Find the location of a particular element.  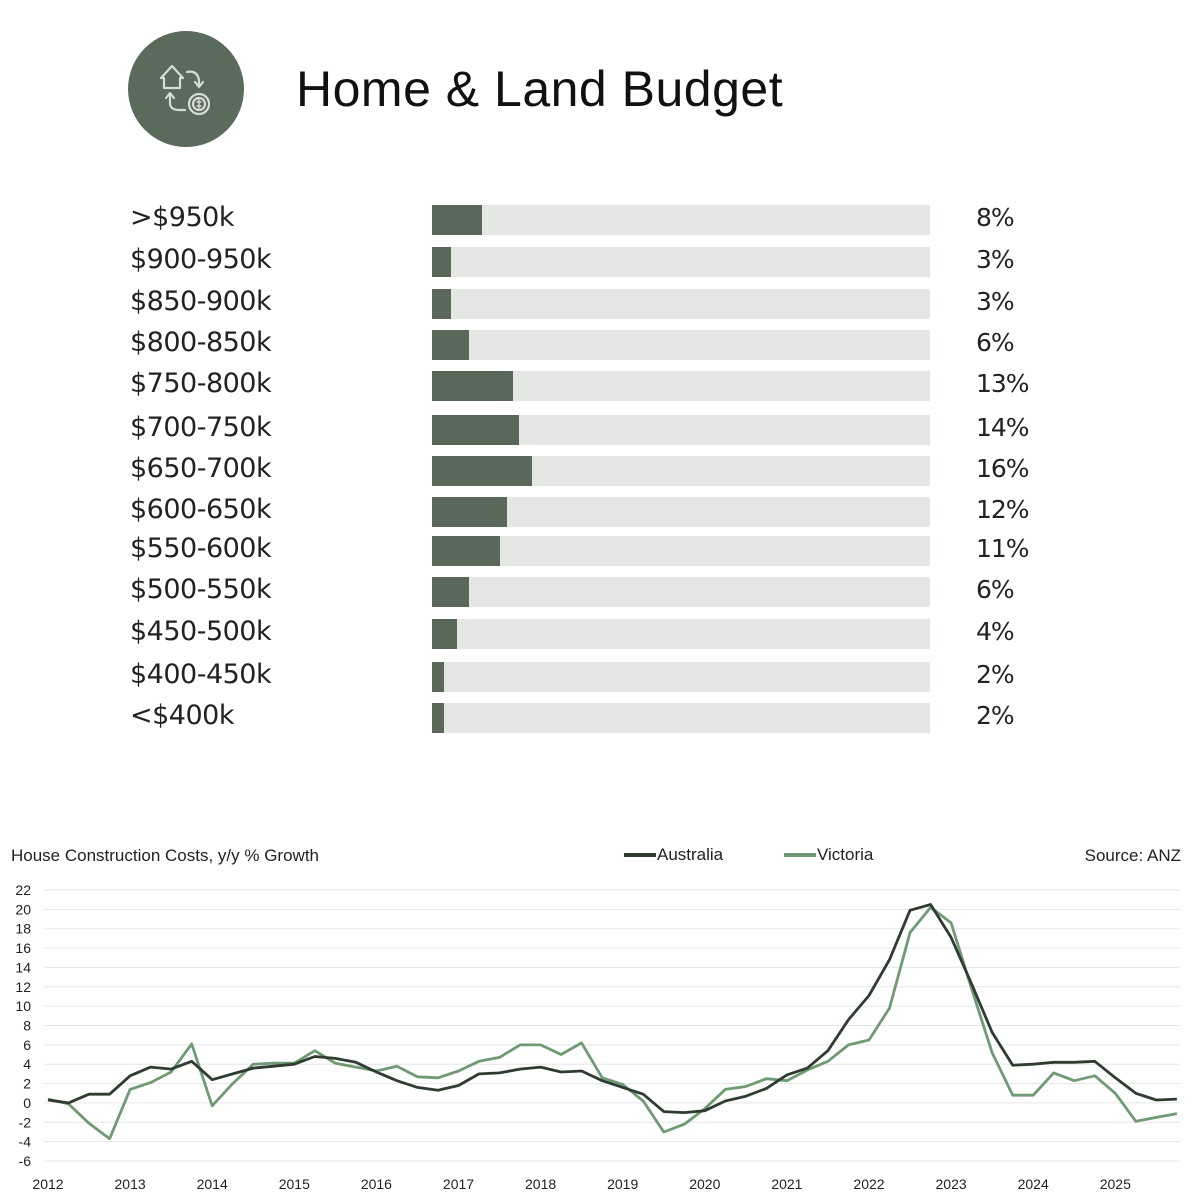

x-tick-label: 2020 is located at coordinates (704, 1184).